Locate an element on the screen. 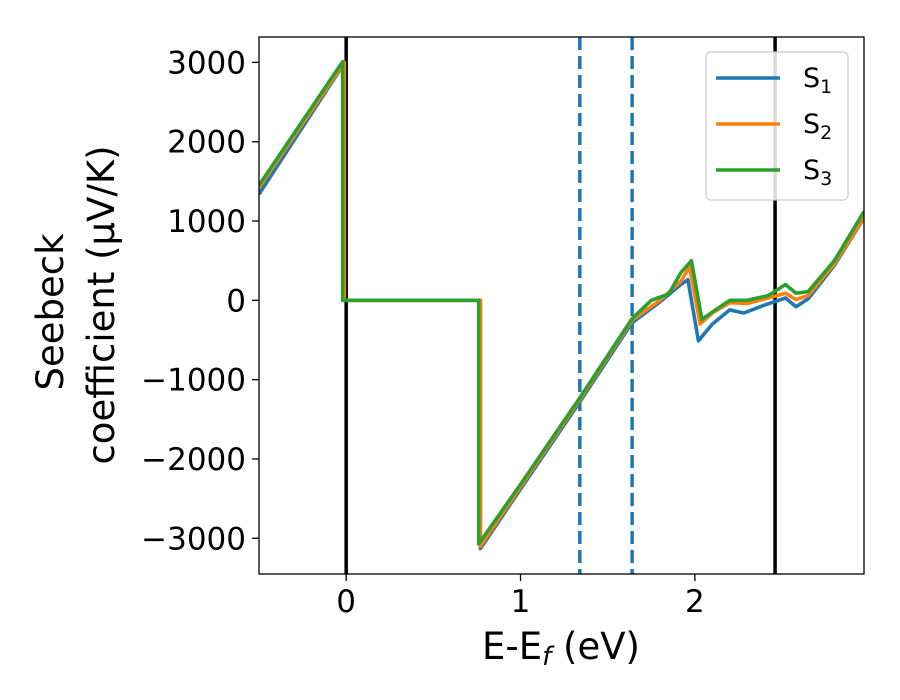  x-tick-label: 2 is located at coordinates (695, 602).